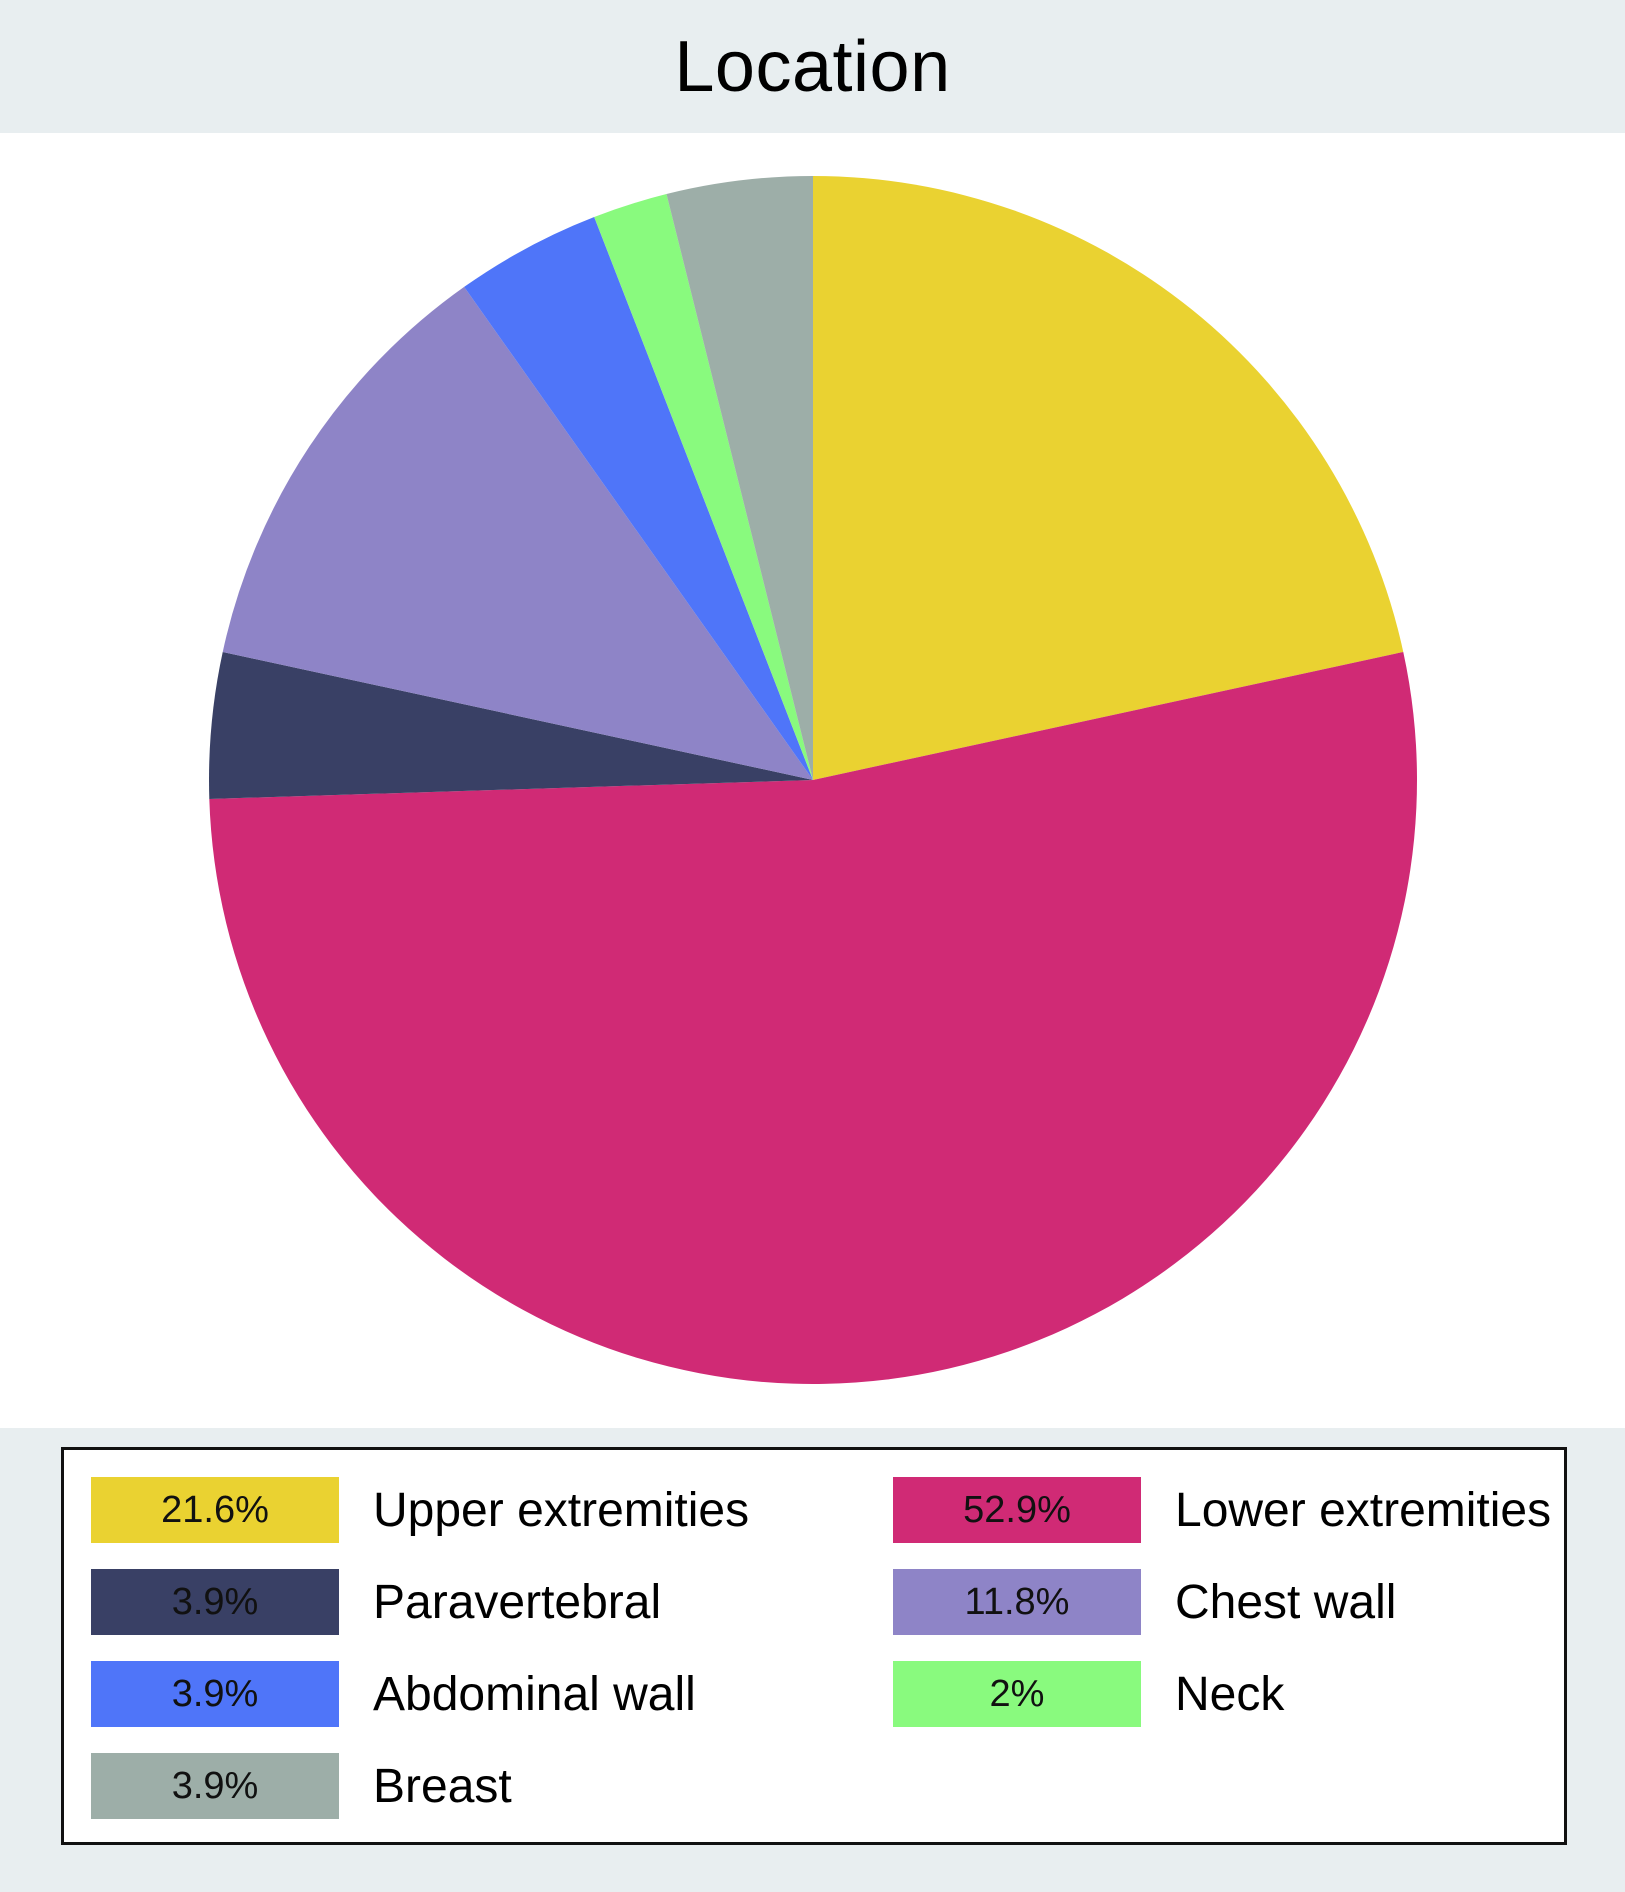 The image size is (1625, 1892). What do you see at coordinates (517, 1602) in the screenshot?
I see `legend-label: Paravertebral` at bounding box center [517, 1602].